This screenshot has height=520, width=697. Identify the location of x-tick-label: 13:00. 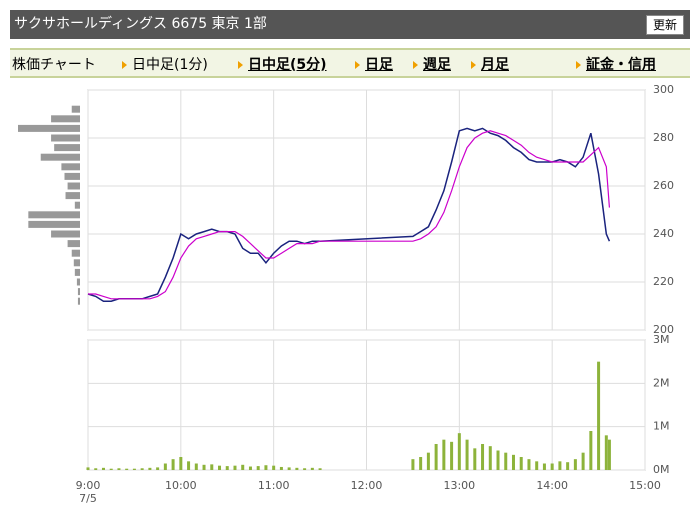
(459, 485).